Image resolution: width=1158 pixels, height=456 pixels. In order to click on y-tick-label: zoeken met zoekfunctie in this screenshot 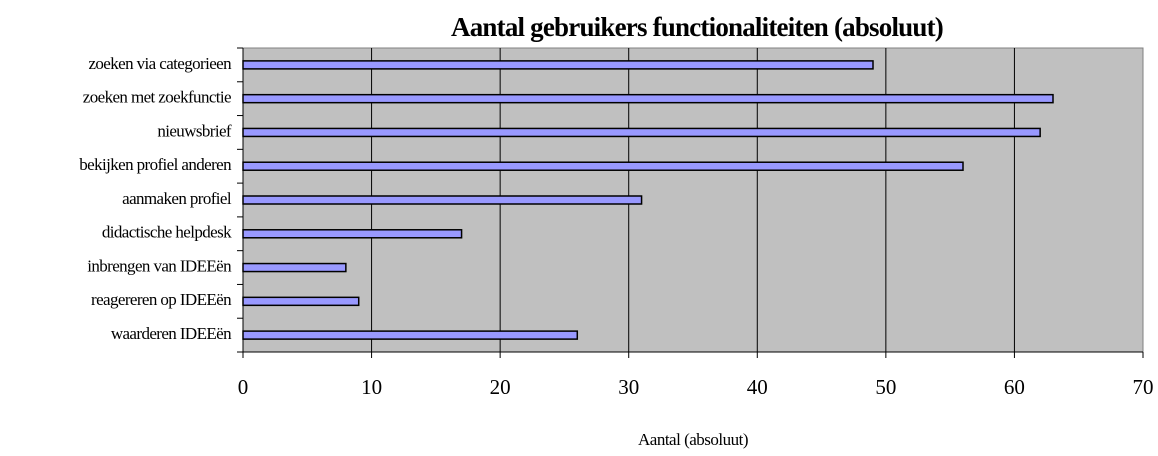, I will do `click(157, 97)`.